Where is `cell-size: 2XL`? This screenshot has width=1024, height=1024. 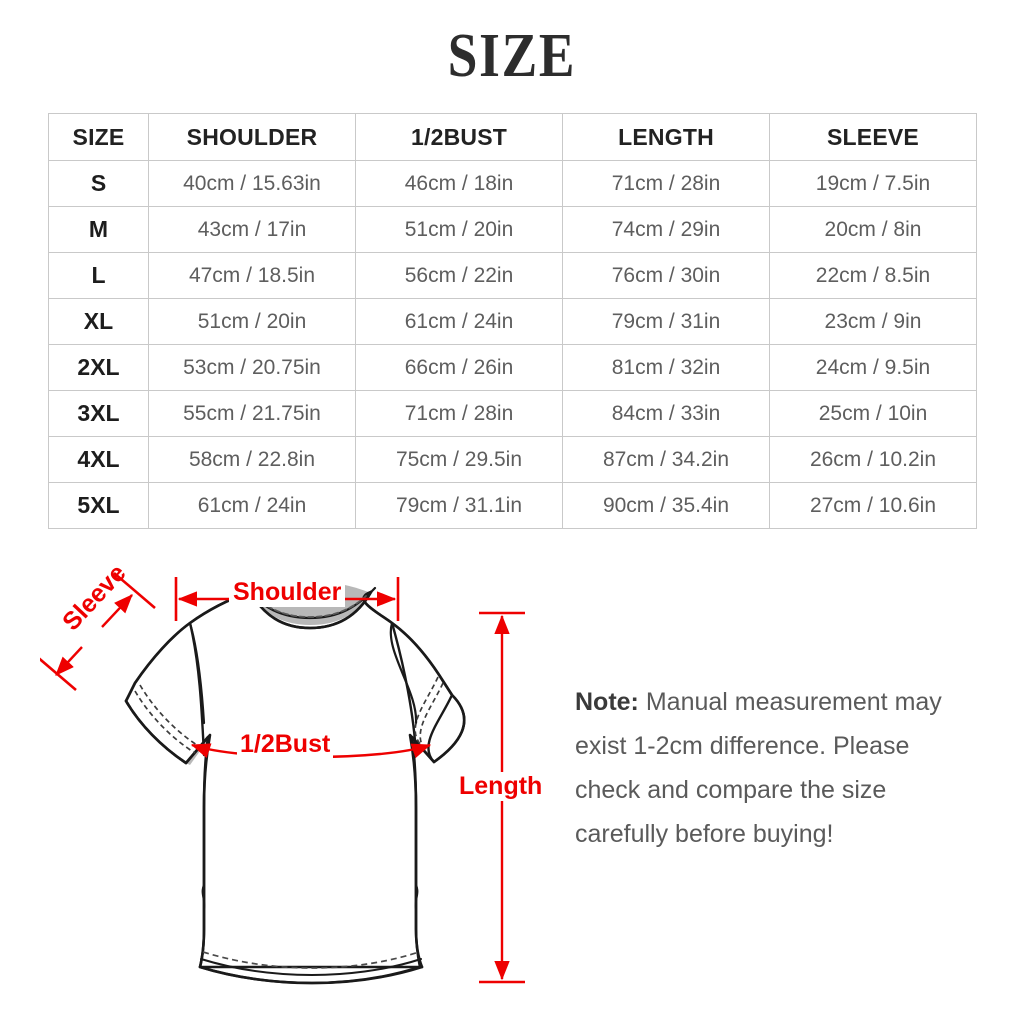
cell-size: 2XL is located at coordinates (98, 367).